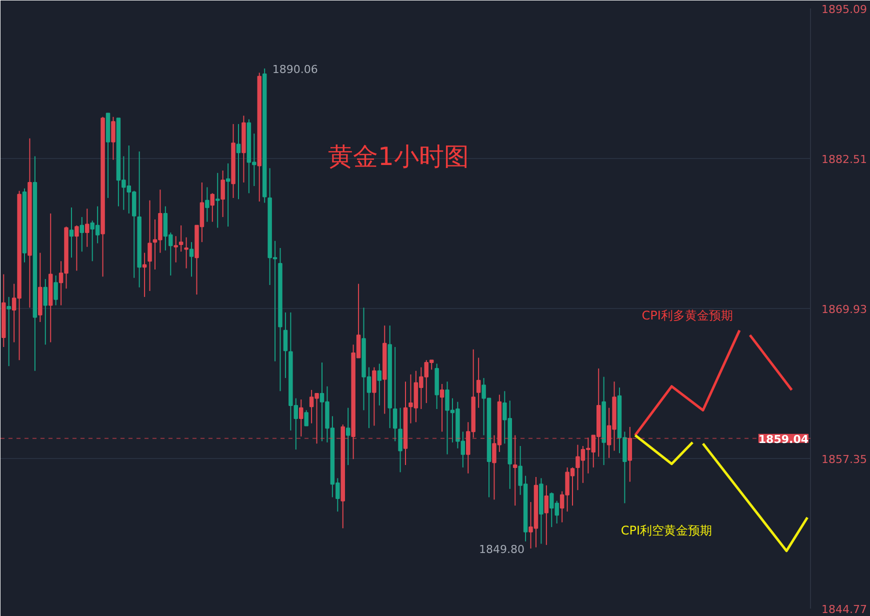 This screenshot has width=870, height=616. What do you see at coordinates (295, 69) in the screenshot?
I see `annotation: 1890.06` at bounding box center [295, 69].